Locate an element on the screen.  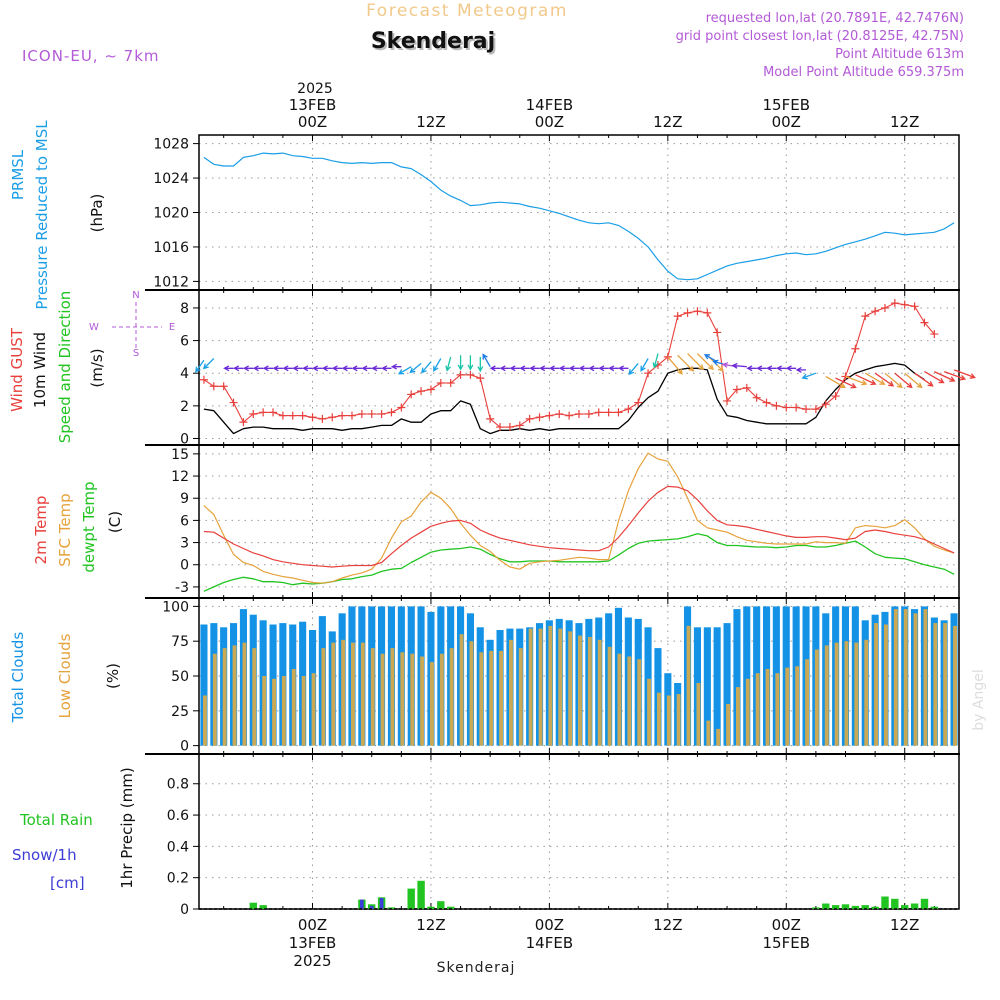
wind-ytick-label: 8 is located at coordinates (184, 309).